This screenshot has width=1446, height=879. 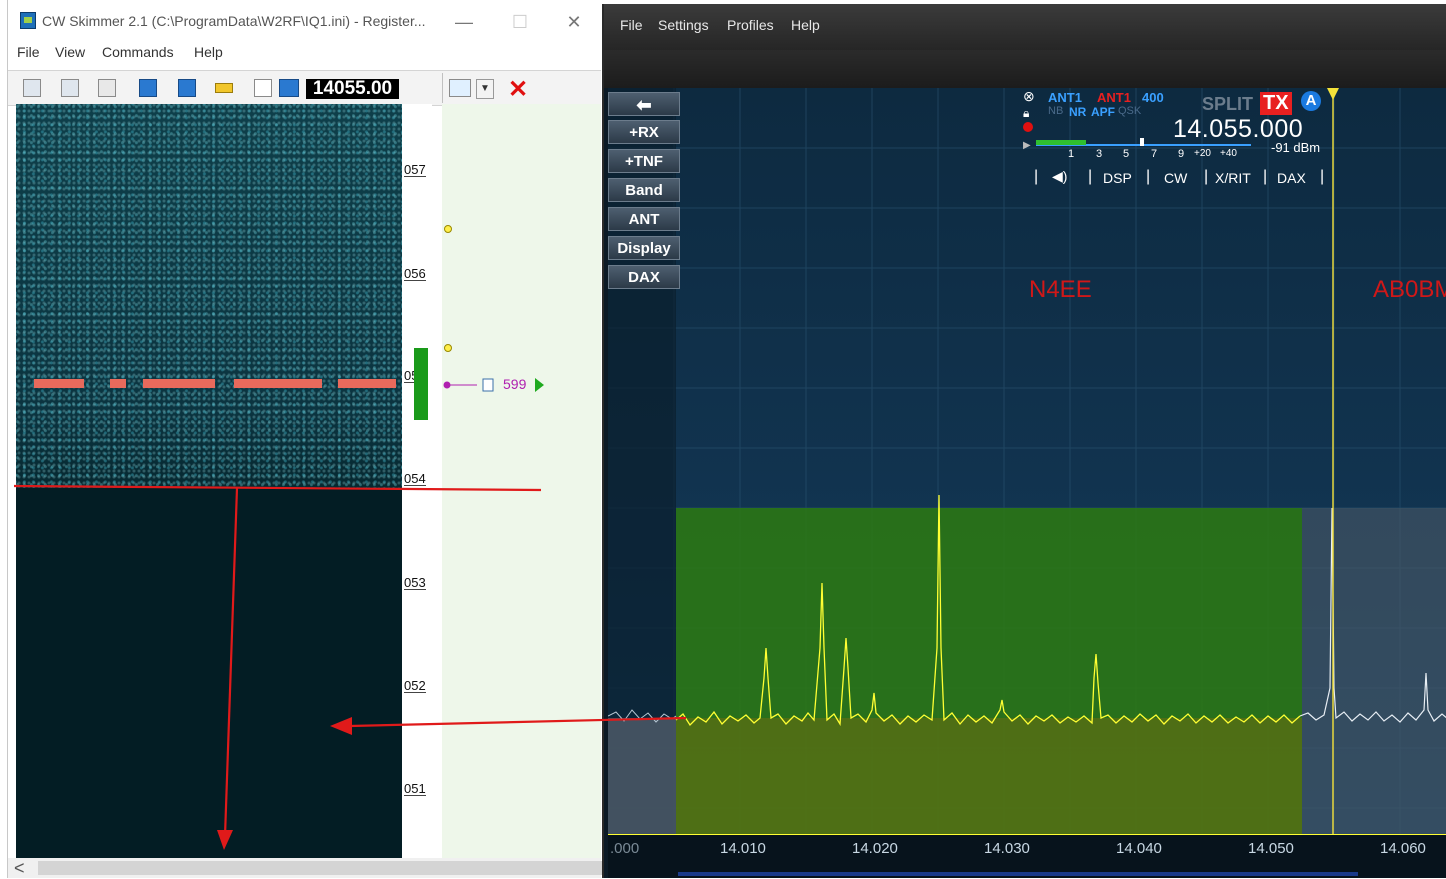 I want to click on tab-dsp: DSP, so click(x=1117, y=178).